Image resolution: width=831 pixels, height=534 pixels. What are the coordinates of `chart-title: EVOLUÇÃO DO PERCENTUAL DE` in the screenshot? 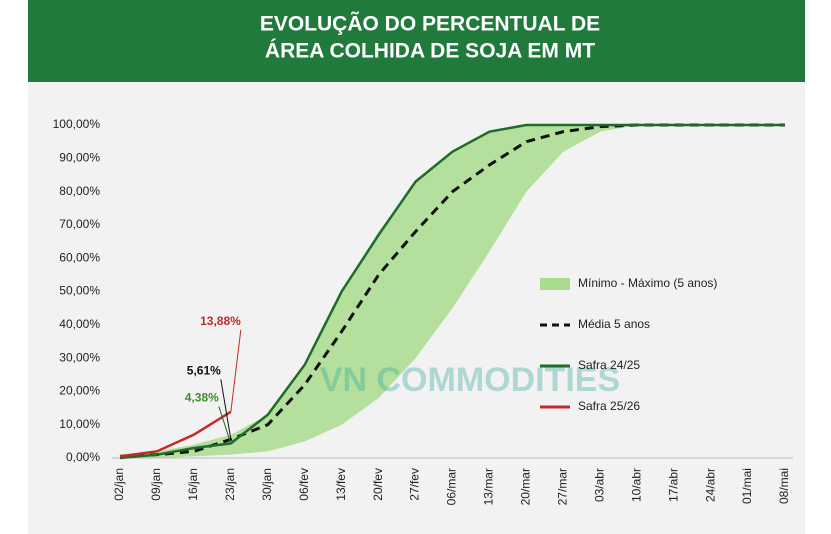 It's located at (430, 24).